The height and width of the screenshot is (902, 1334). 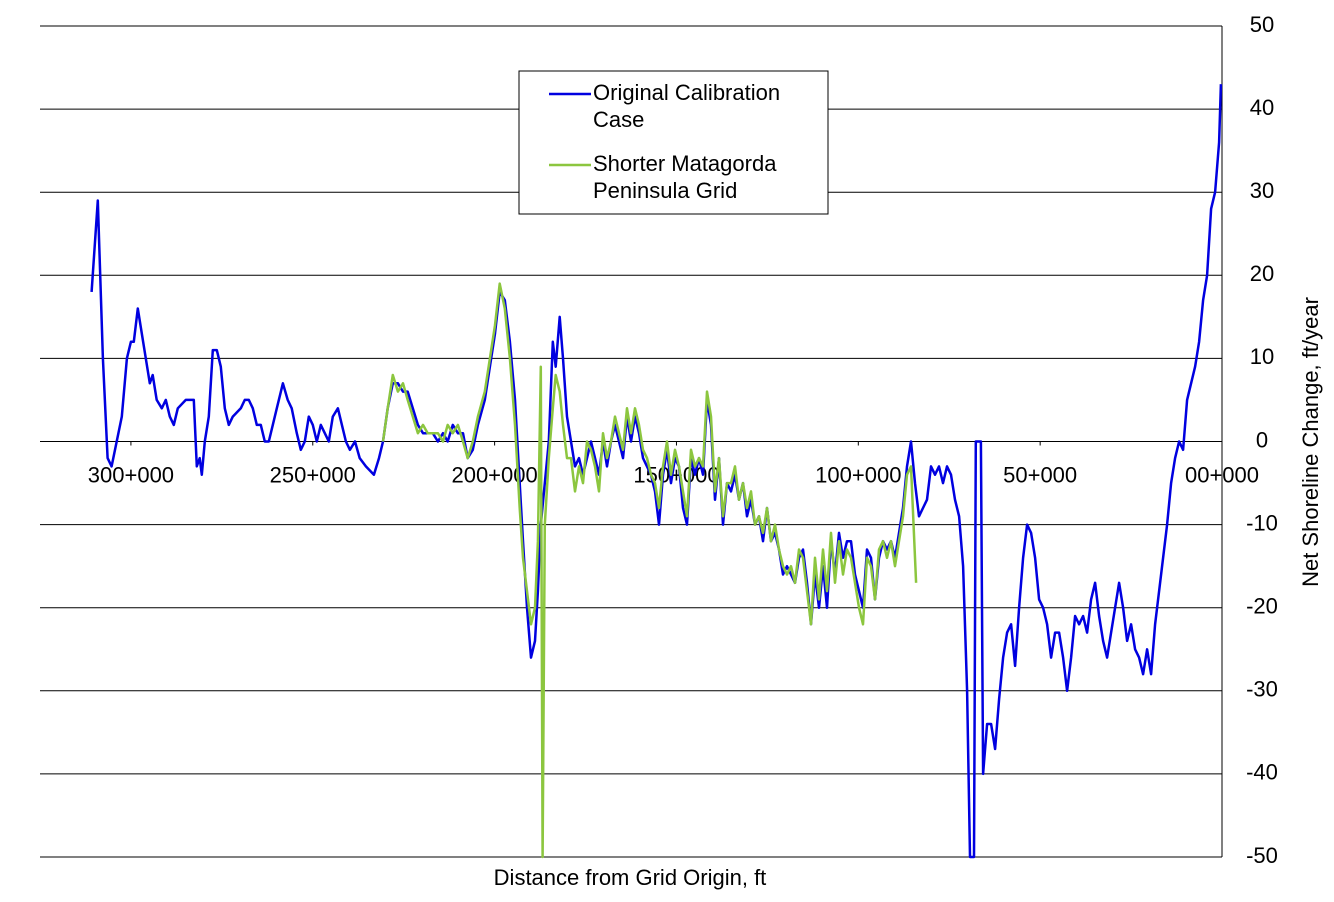 I want to click on legend-label: Shorter Matagorda Peninsula Grid, so click(x=685, y=177).